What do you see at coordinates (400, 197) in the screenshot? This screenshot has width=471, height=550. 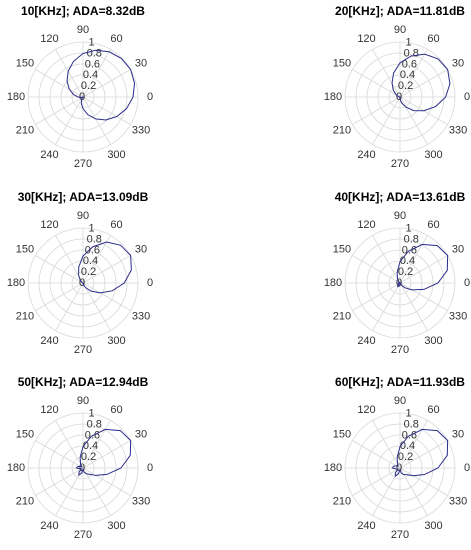 I see `chart-title: 40[KHz]; ADA=13.61dB` at bounding box center [400, 197].